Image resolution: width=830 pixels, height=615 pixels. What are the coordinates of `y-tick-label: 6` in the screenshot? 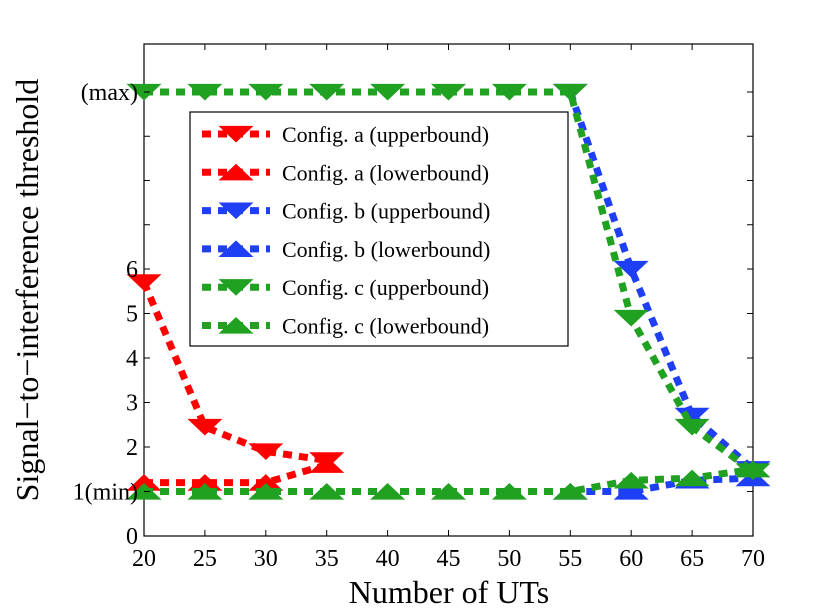 It's located at (132, 270).